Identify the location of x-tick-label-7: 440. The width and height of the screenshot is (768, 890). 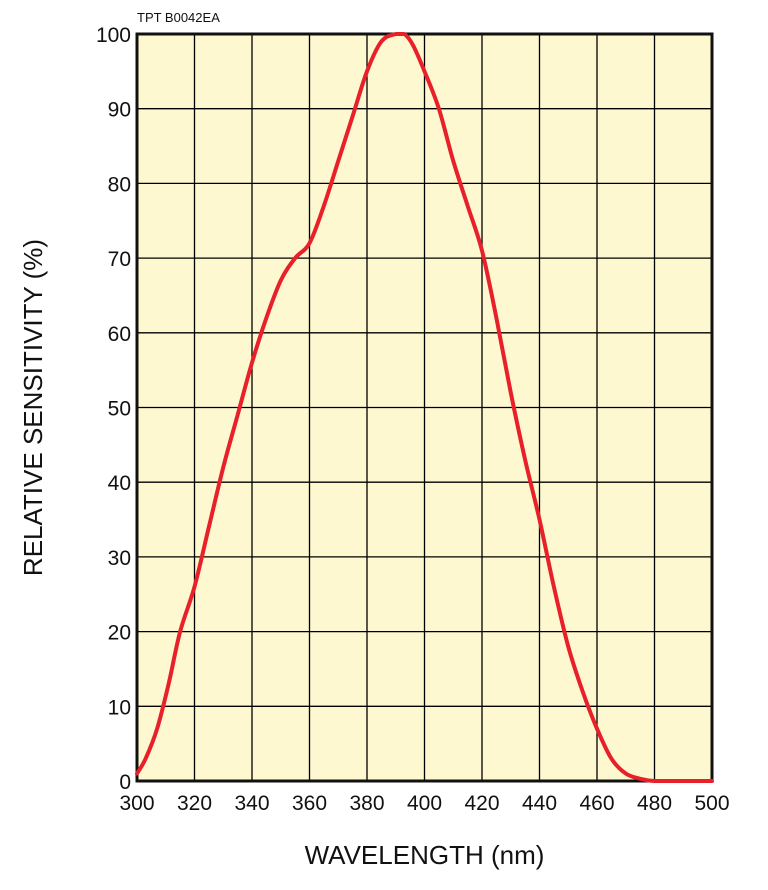
(539, 803).